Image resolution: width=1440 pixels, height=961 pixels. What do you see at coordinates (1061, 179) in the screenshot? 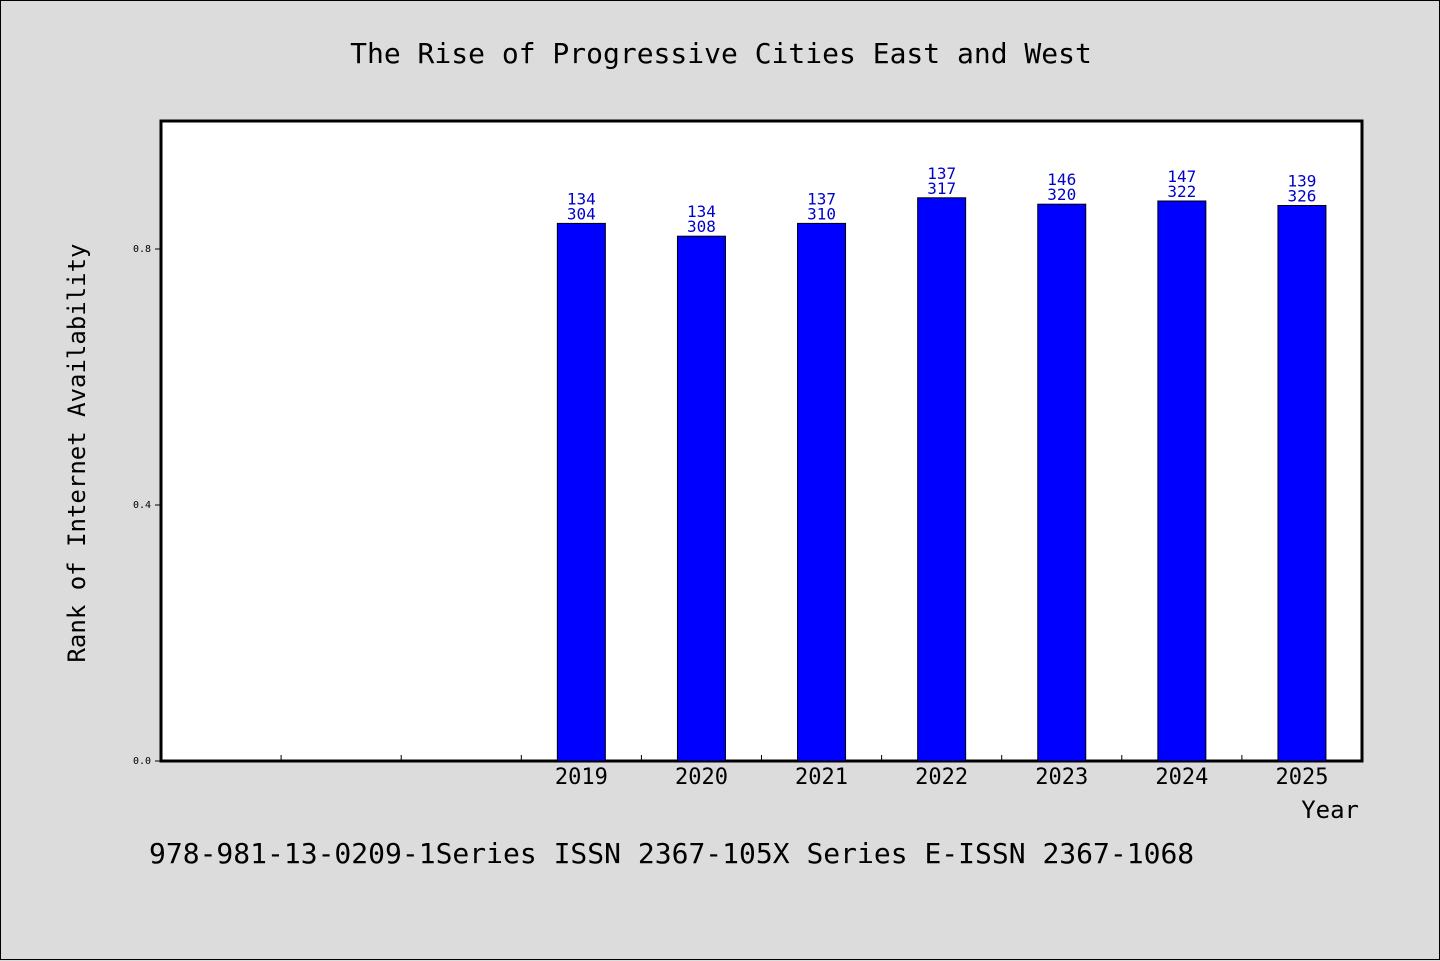
I see `bar-label-top: 146` at bounding box center [1061, 179].